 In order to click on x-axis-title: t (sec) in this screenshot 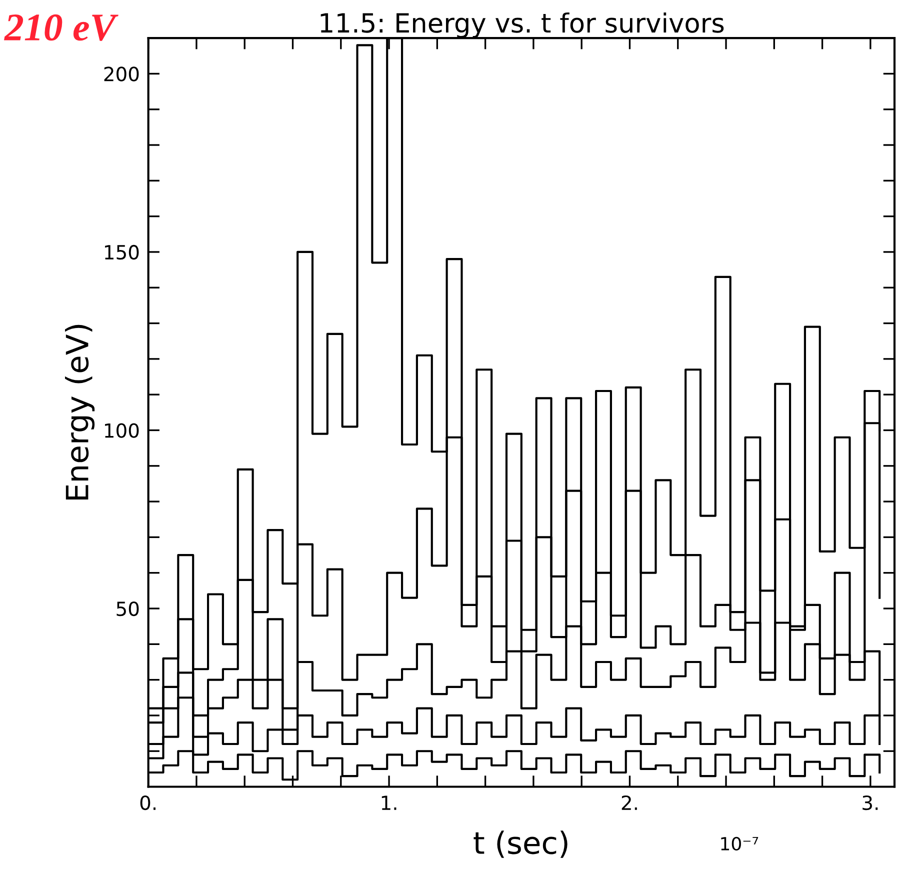, I will do `click(521, 844)`.